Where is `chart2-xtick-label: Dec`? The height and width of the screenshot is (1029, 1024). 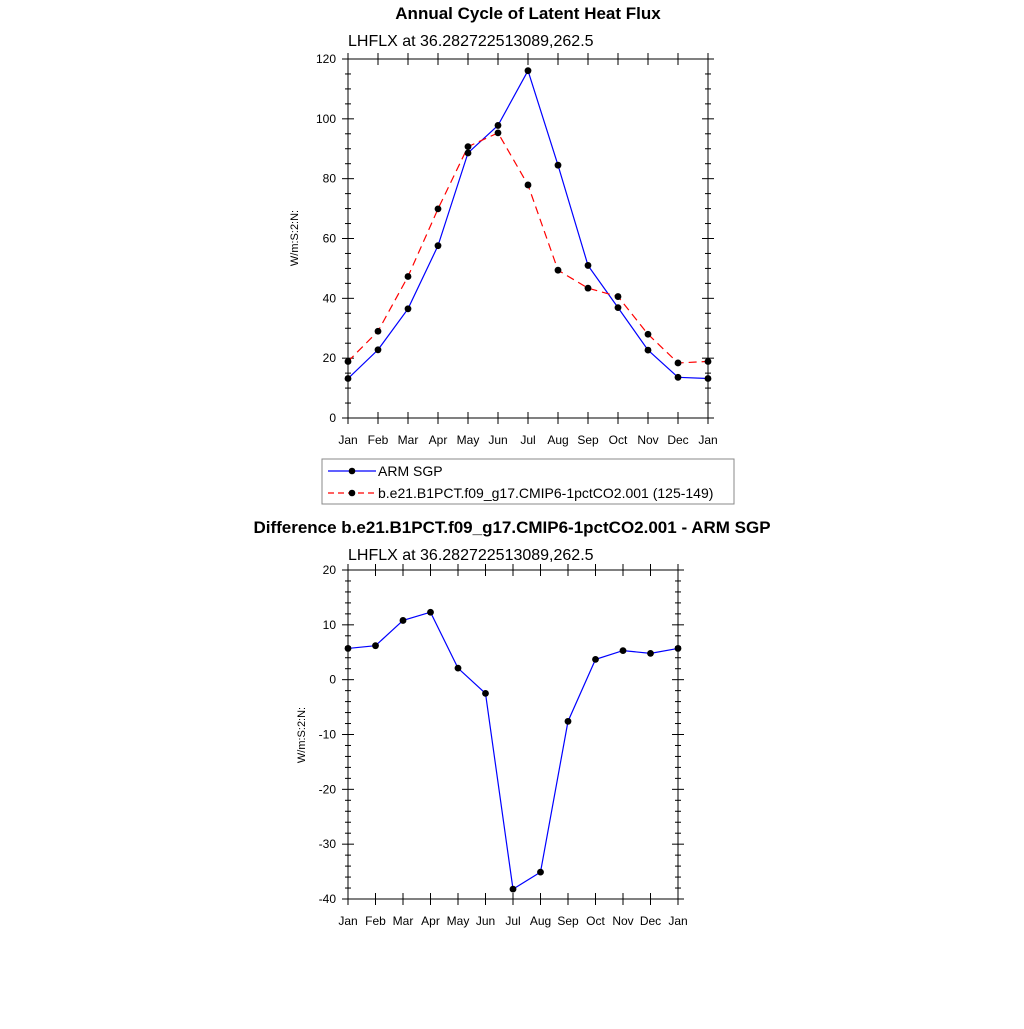 chart2-xtick-label: Dec is located at coordinates (650, 921).